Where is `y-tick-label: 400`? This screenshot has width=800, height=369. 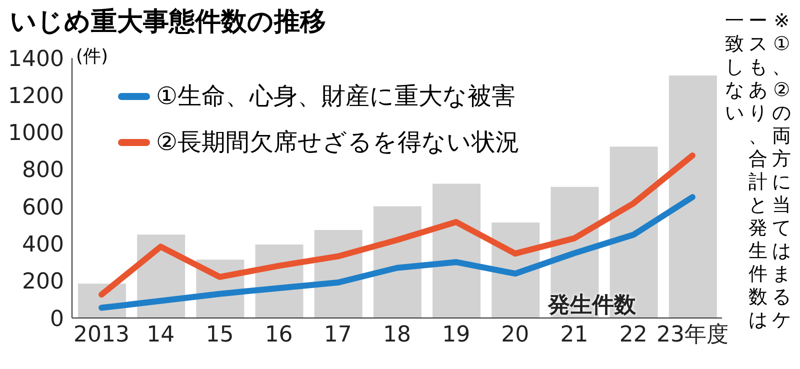 y-tick-label: 400 is located at coordinates (43, 245).